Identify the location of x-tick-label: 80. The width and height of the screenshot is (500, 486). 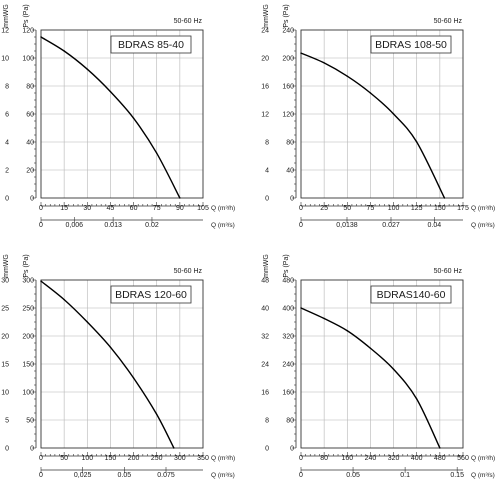
(324, 458).